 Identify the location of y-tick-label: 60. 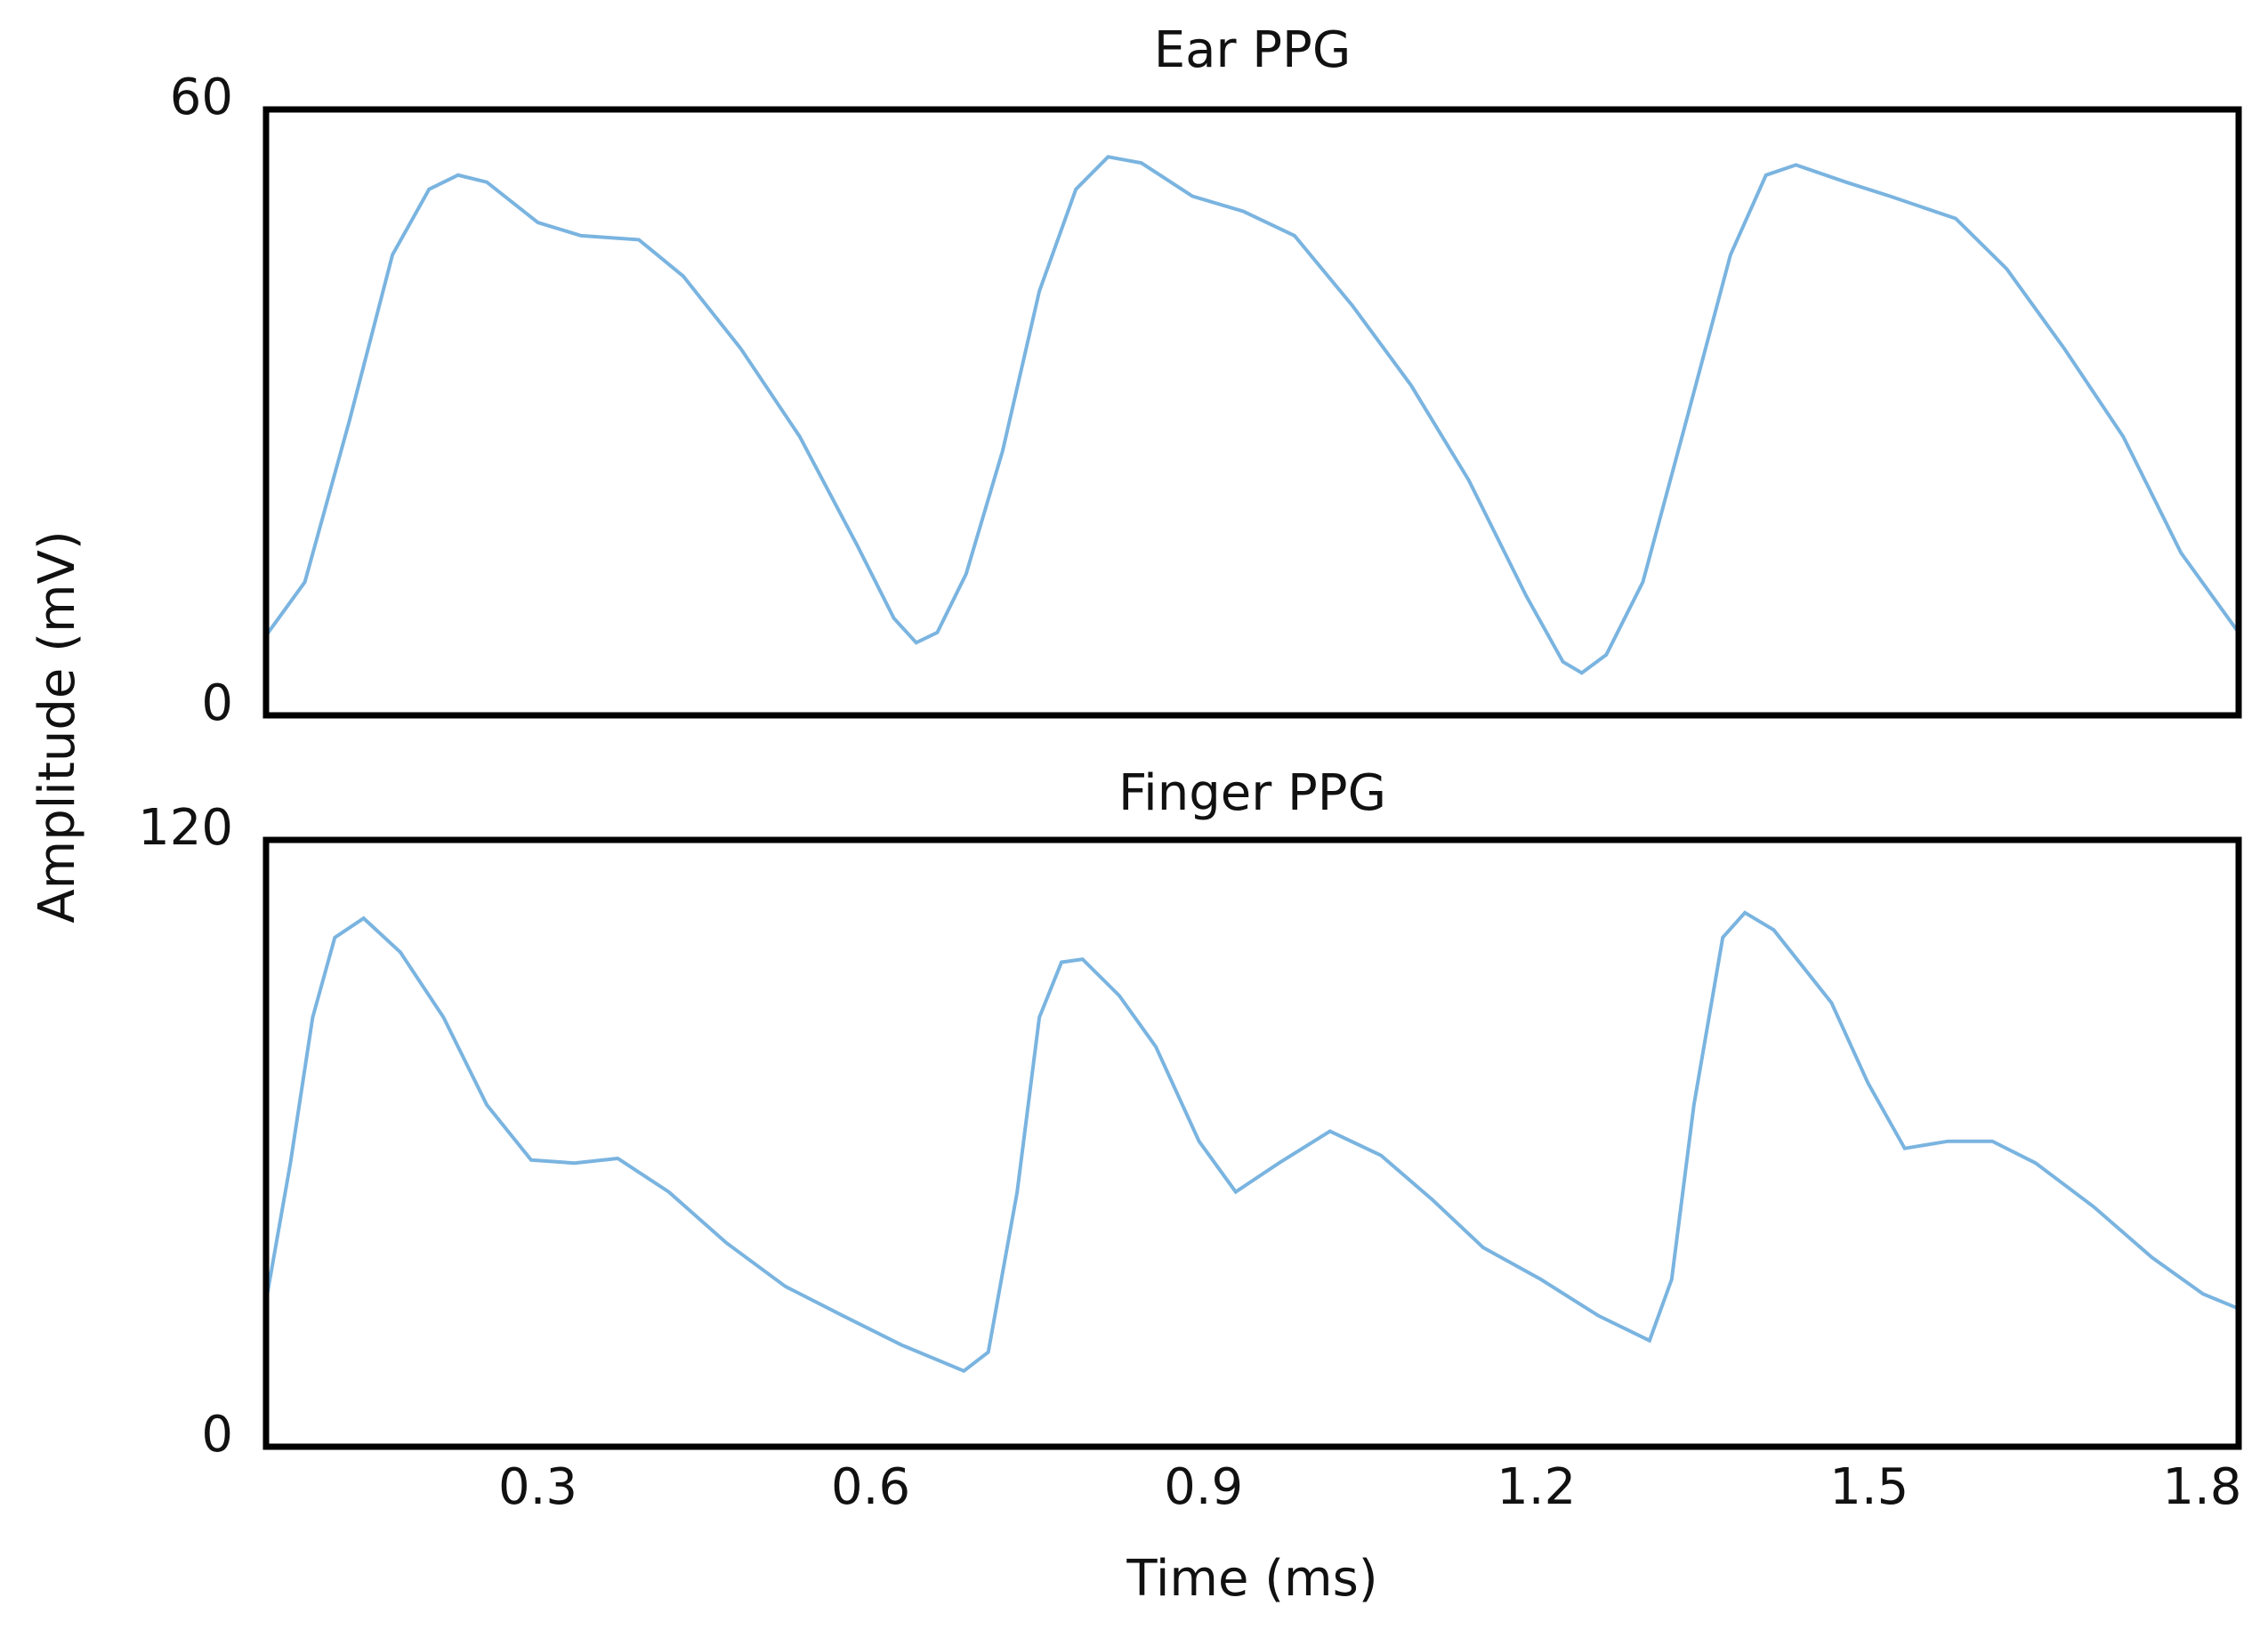
(201, 97).